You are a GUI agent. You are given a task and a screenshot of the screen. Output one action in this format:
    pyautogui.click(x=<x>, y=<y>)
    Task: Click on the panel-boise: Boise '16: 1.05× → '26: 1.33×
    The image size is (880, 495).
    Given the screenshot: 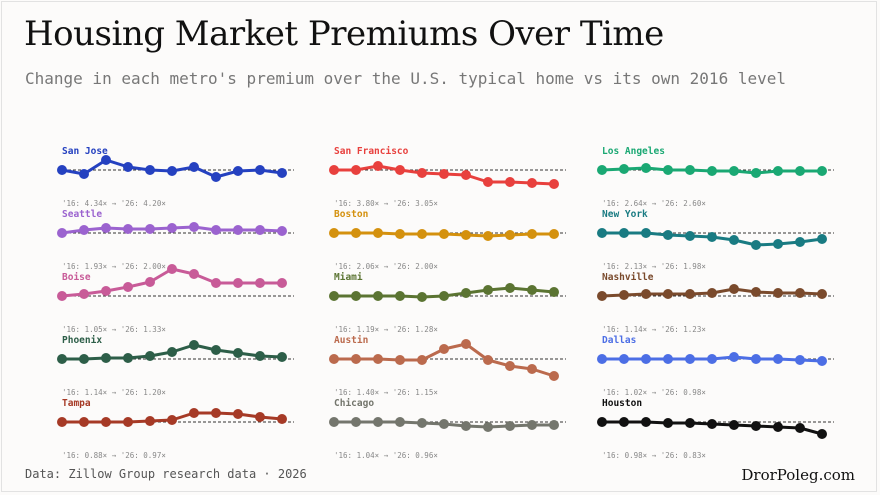 What is the action you would take?
    pyautogui.click(x=175, y=299)
    